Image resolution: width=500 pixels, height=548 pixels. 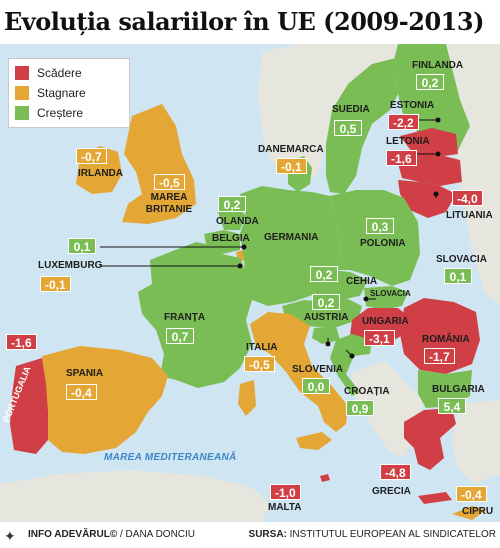 What do you see at coordinates (360, 408) in the screenshot?
I see `country-value-croatia: 0,9` at bounding box center [360, 408].